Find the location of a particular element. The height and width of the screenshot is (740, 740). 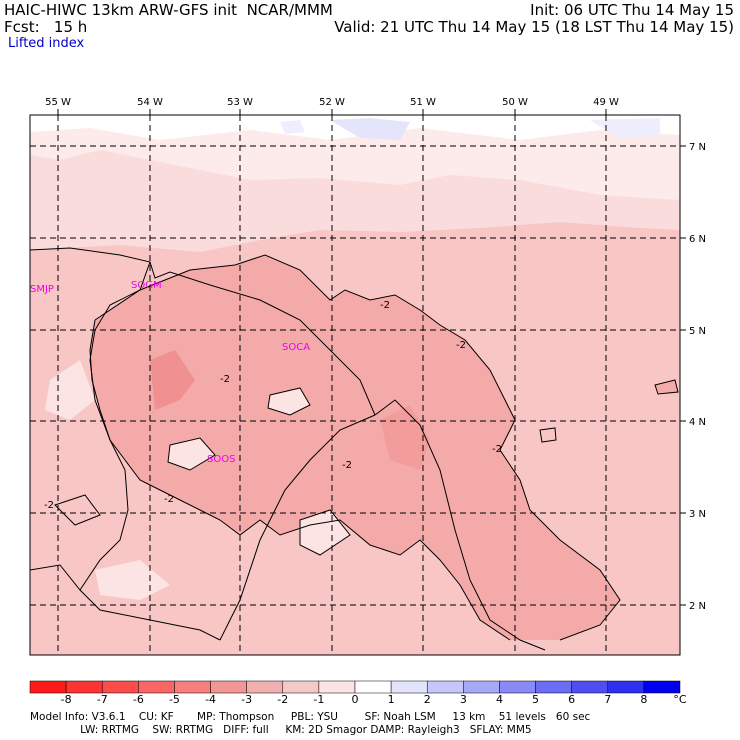

colorbar-tick-label: -8 is located at coordinates (66, 699).